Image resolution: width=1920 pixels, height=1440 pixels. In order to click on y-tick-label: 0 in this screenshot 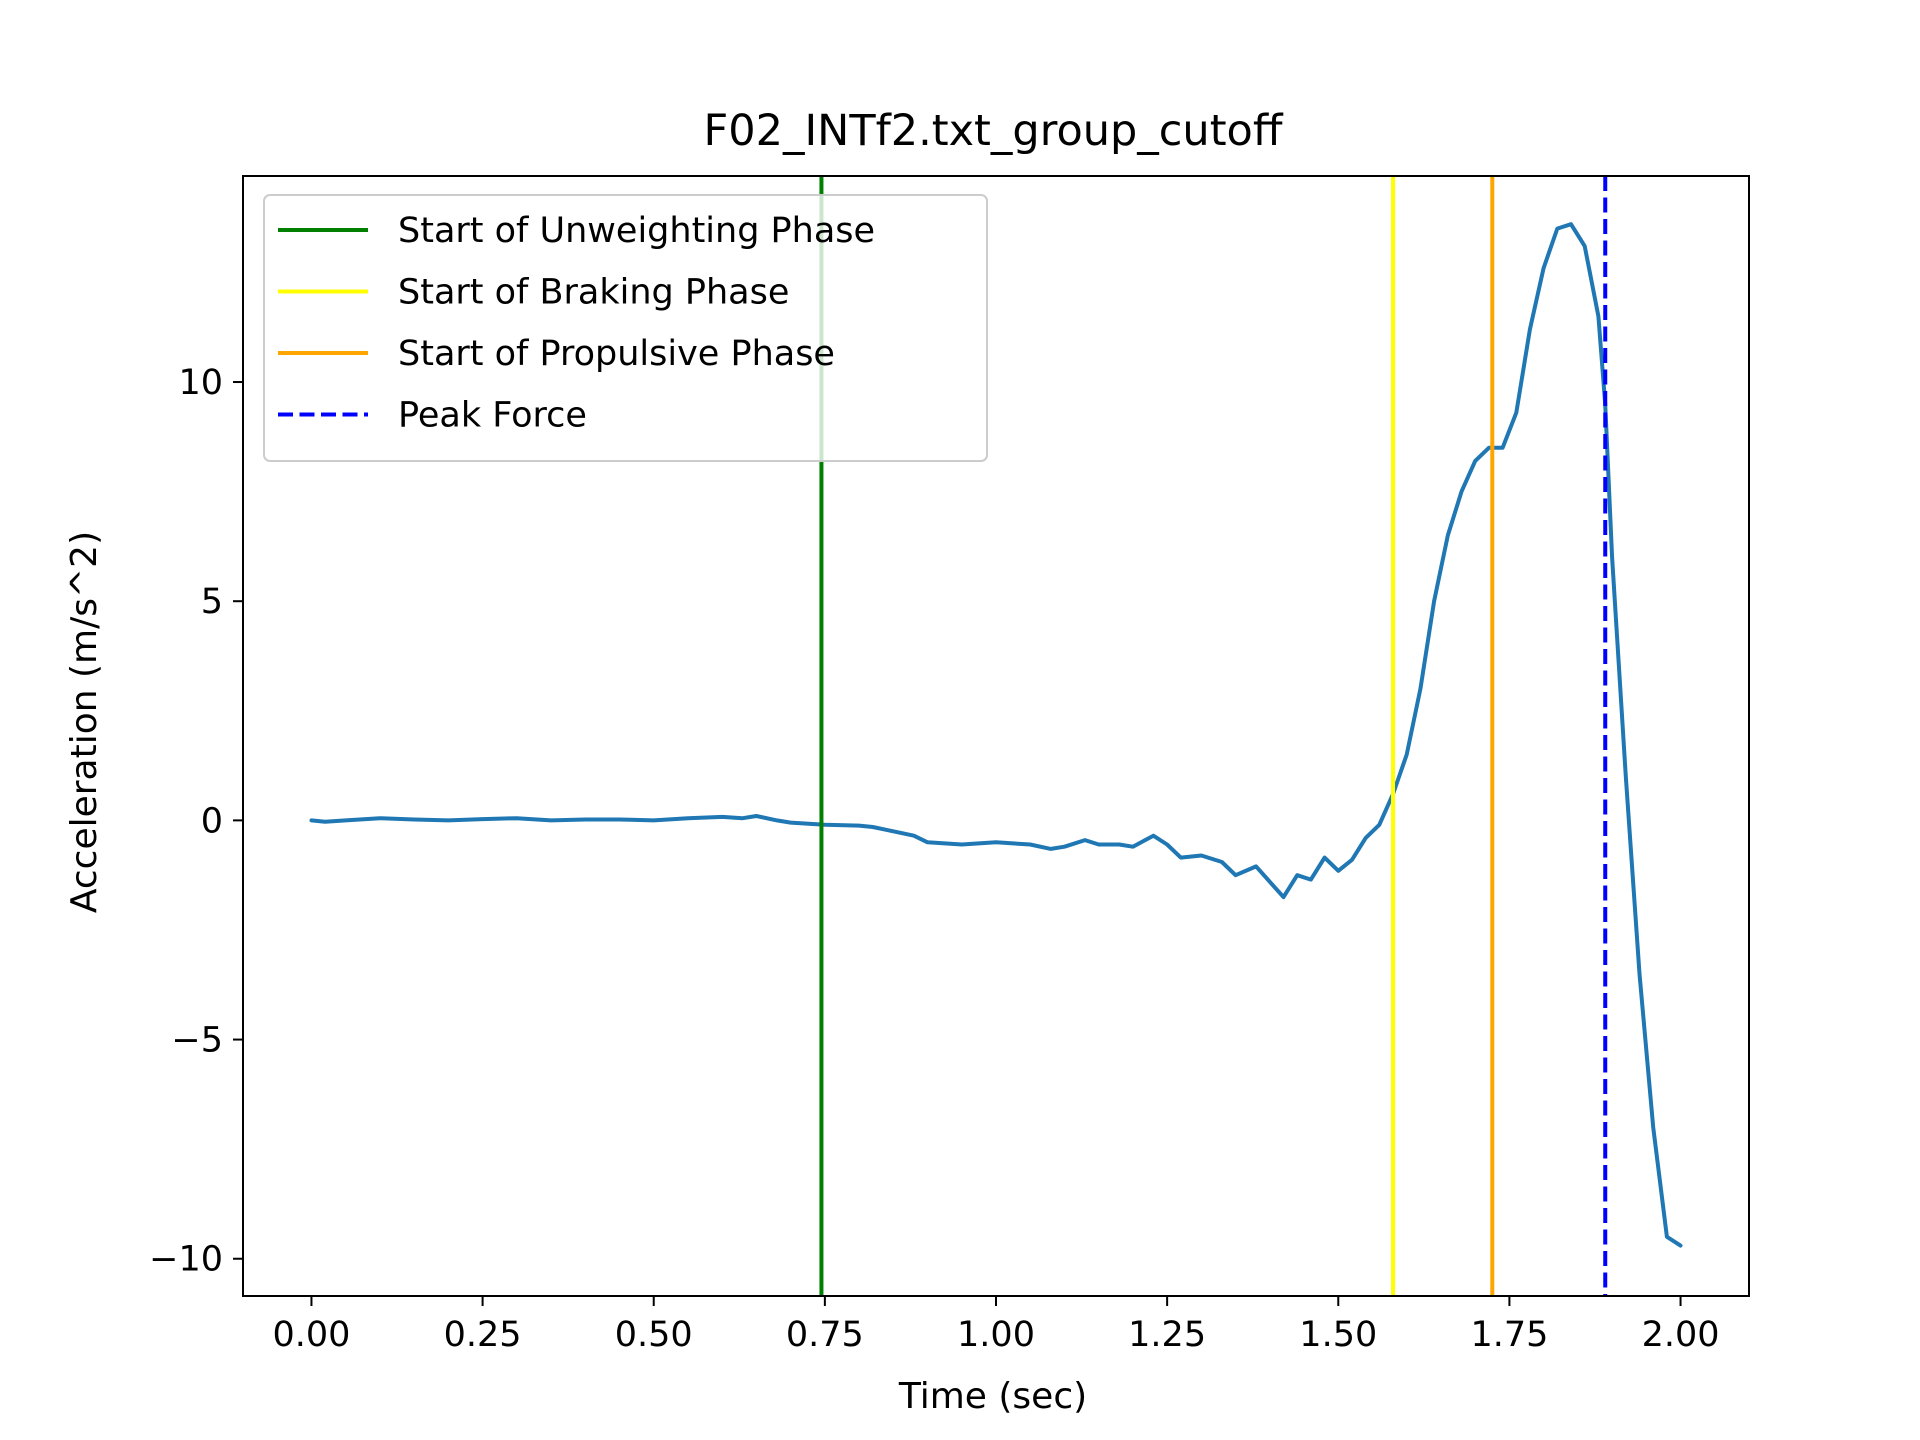, I will do `click(212, 821)`.